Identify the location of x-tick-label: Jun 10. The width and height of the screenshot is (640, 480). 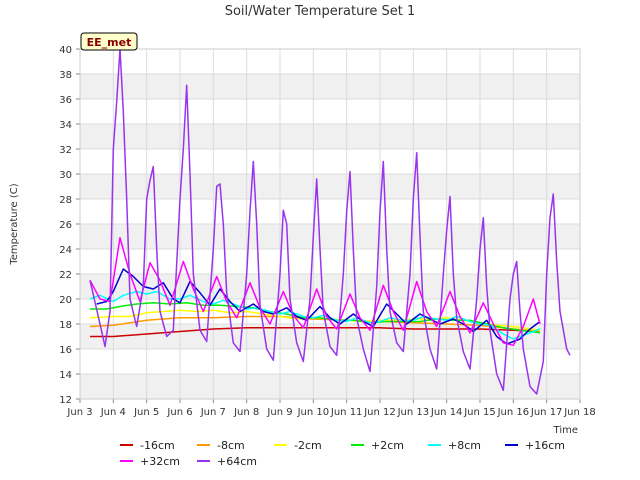
(313, 412).